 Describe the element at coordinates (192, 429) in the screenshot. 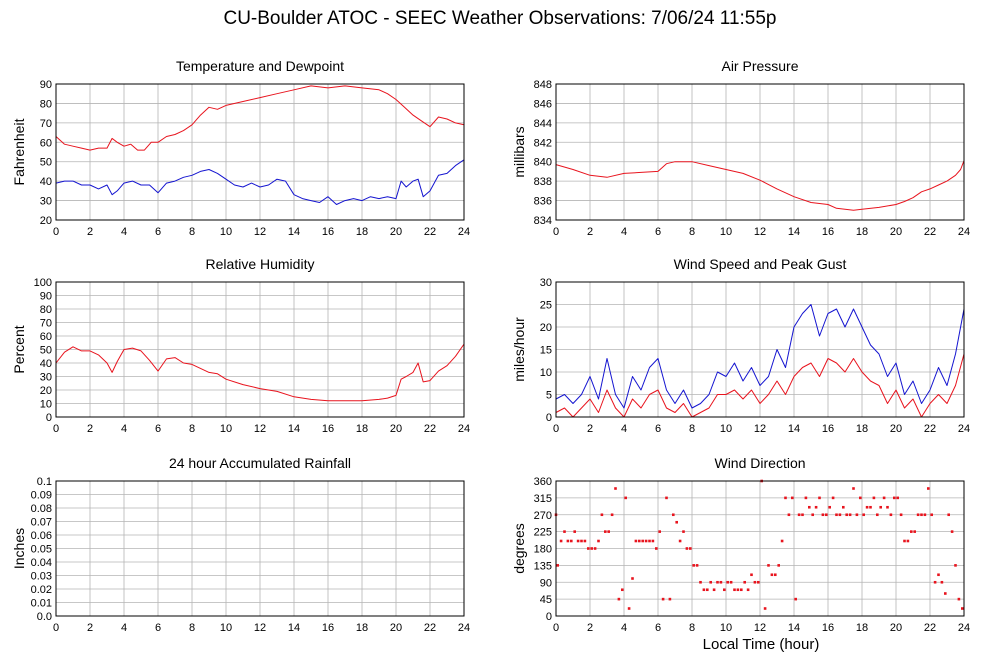

I see `humidity-x-tick-label: 8` at that location.